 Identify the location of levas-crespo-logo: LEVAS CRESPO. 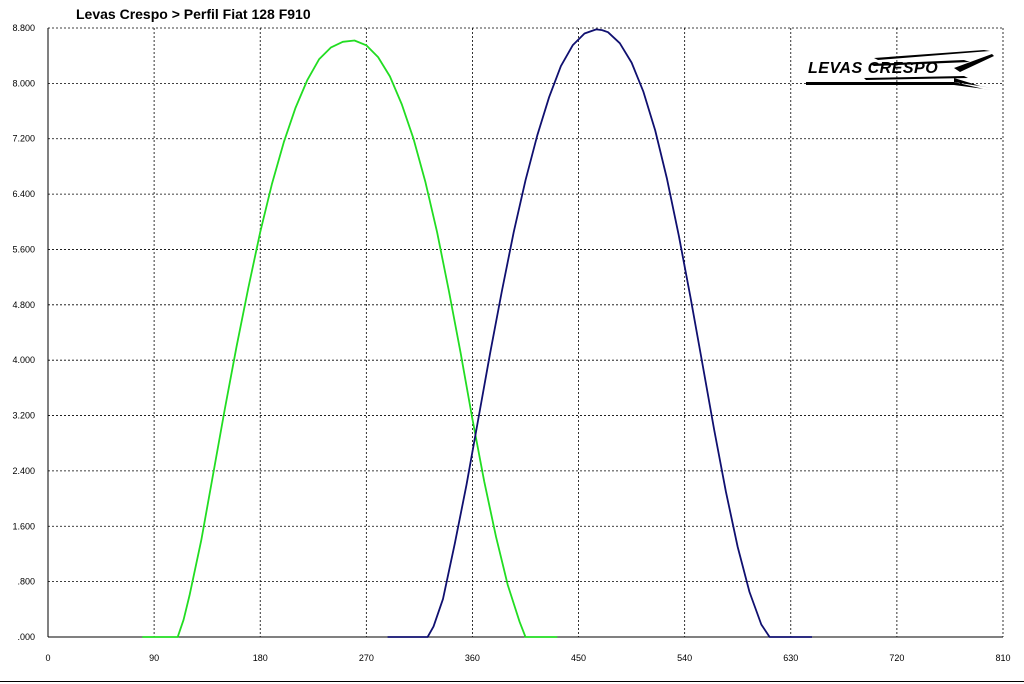
(899, 70).